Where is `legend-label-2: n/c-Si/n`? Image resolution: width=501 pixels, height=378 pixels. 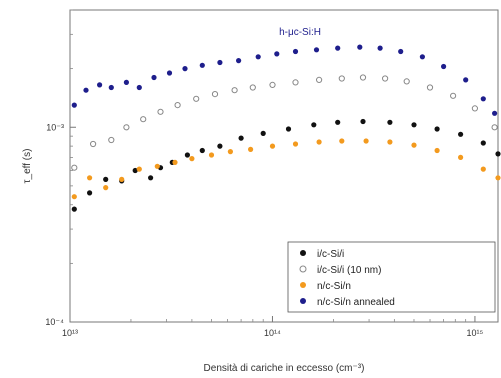 legend-label-2: n/c-Si/n is located at coordinates (334, 286).